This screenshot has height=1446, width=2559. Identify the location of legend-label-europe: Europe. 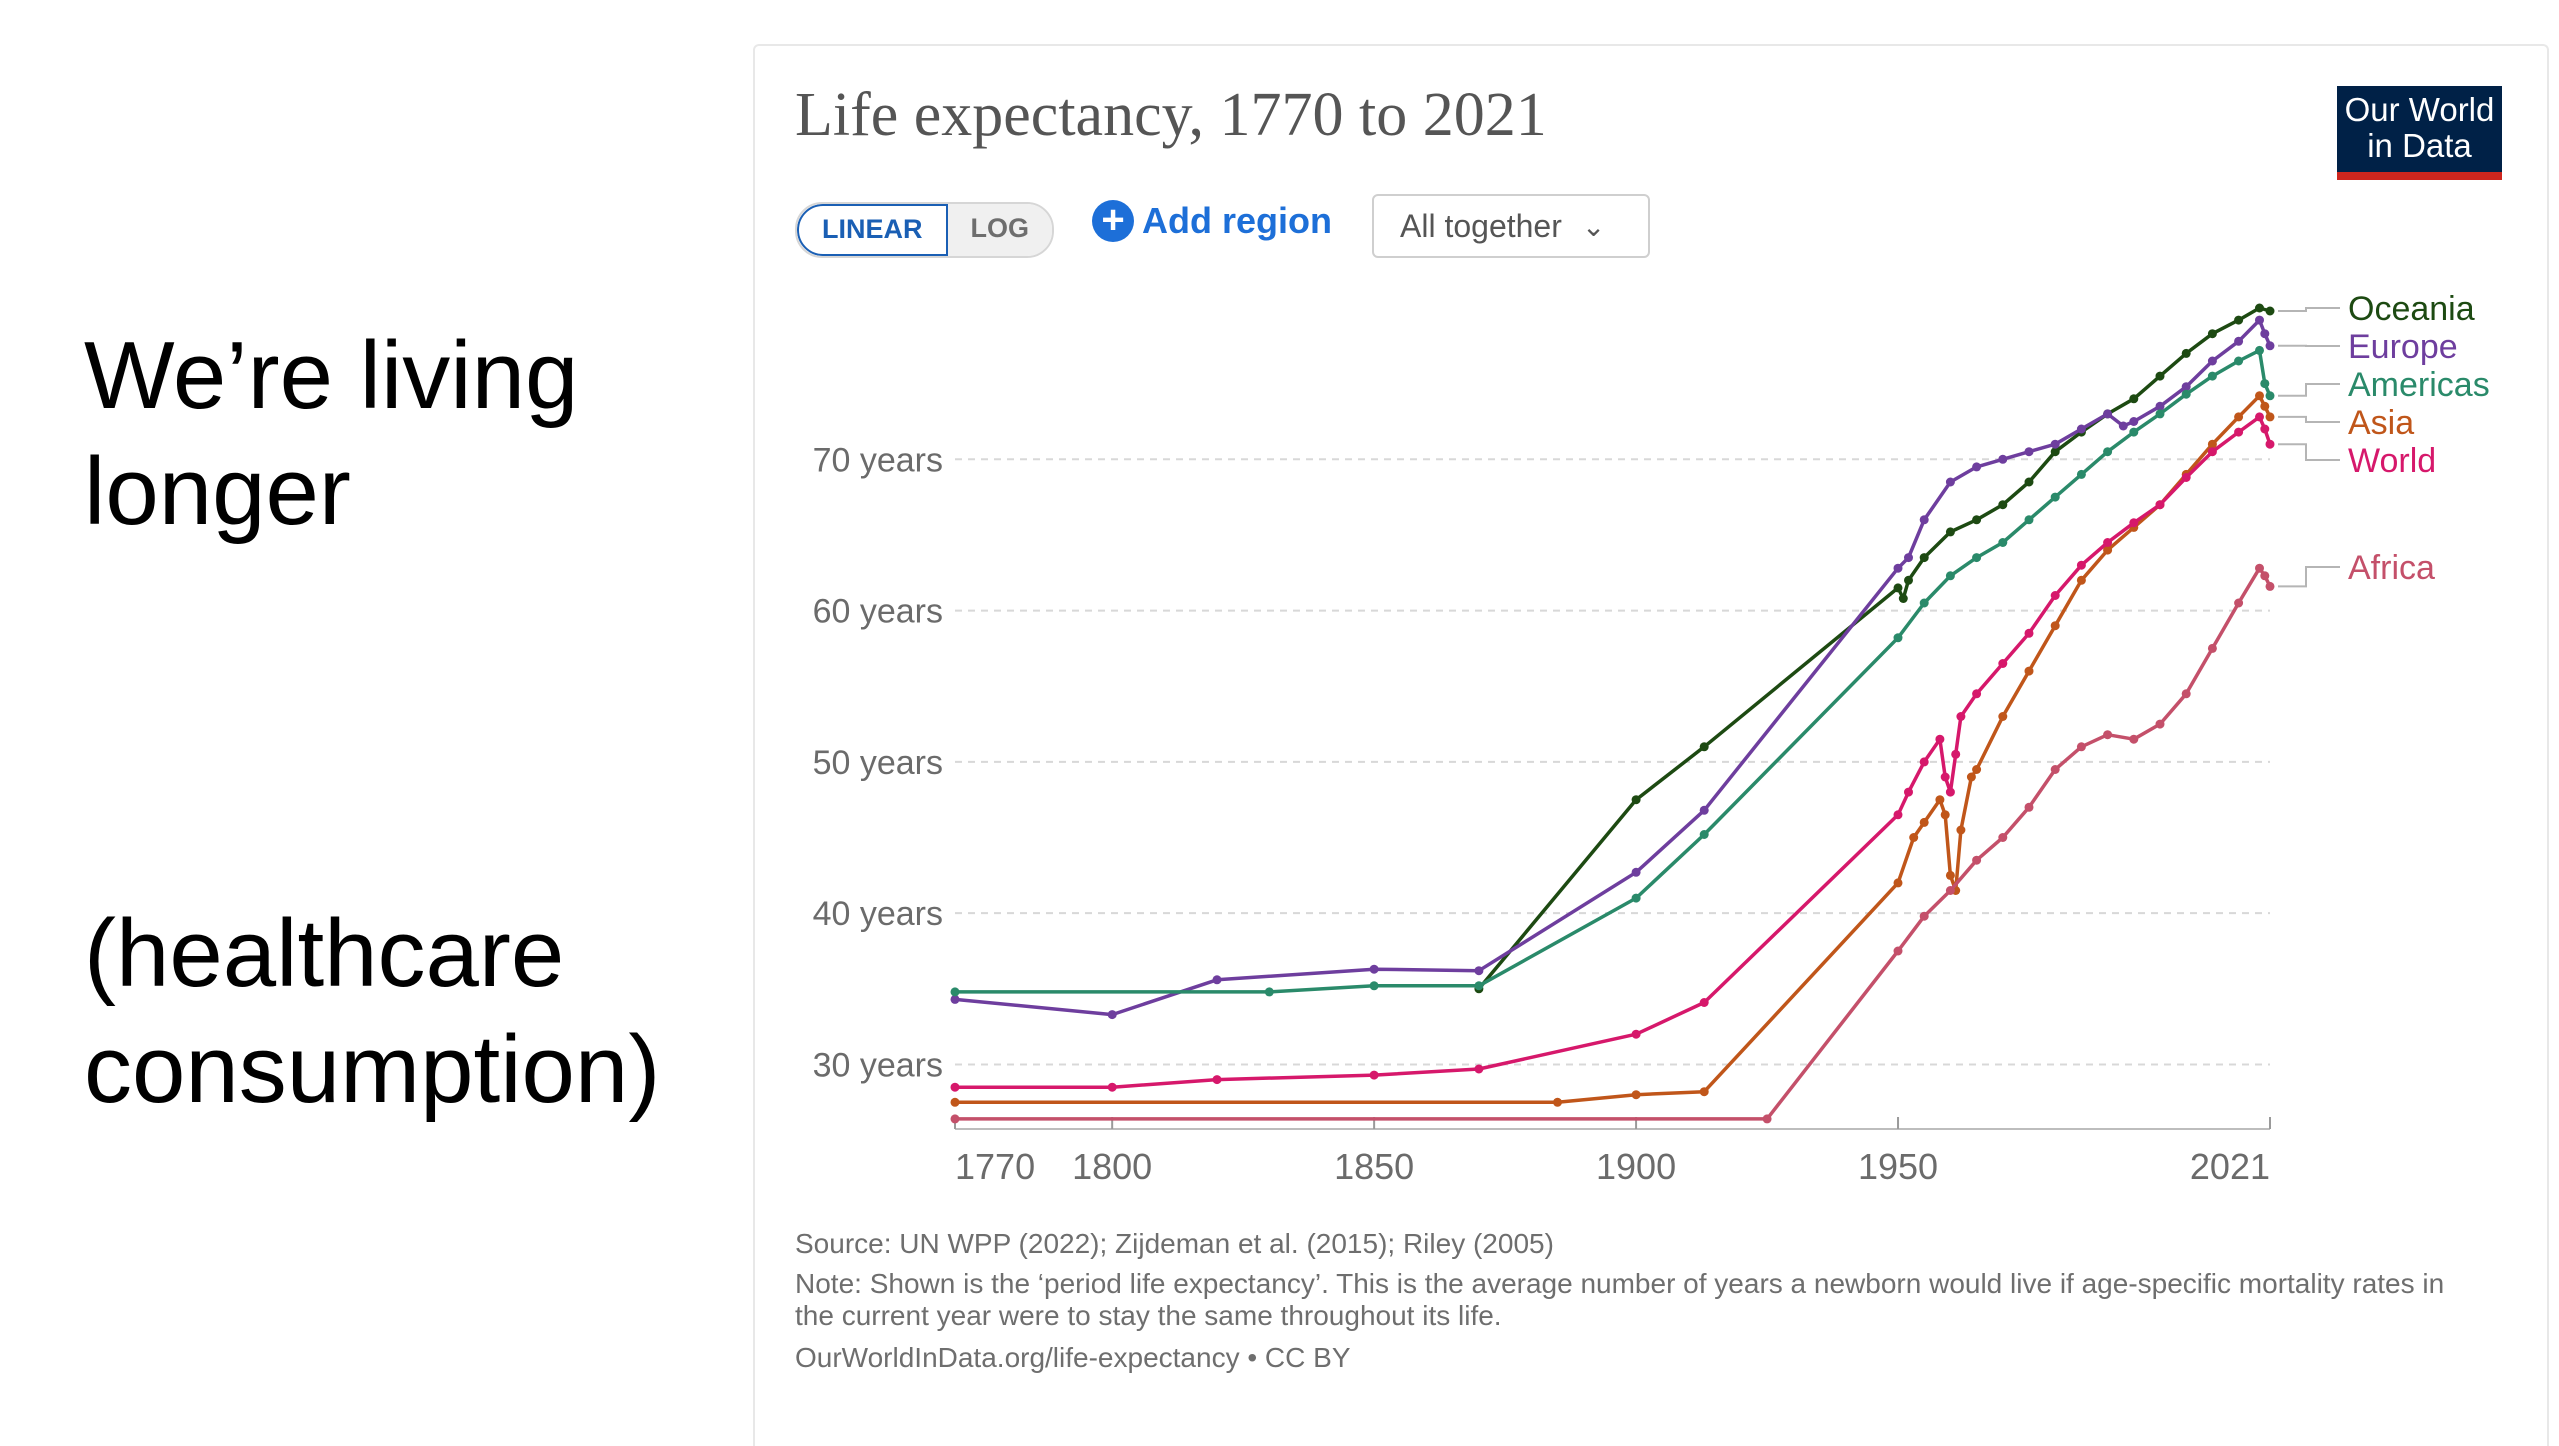
(2403, 347).